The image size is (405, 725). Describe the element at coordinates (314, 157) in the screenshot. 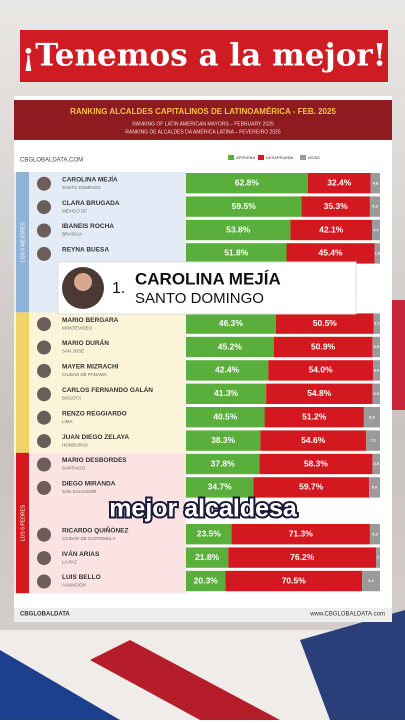

I see `legend-label: NS/NC` at that location.